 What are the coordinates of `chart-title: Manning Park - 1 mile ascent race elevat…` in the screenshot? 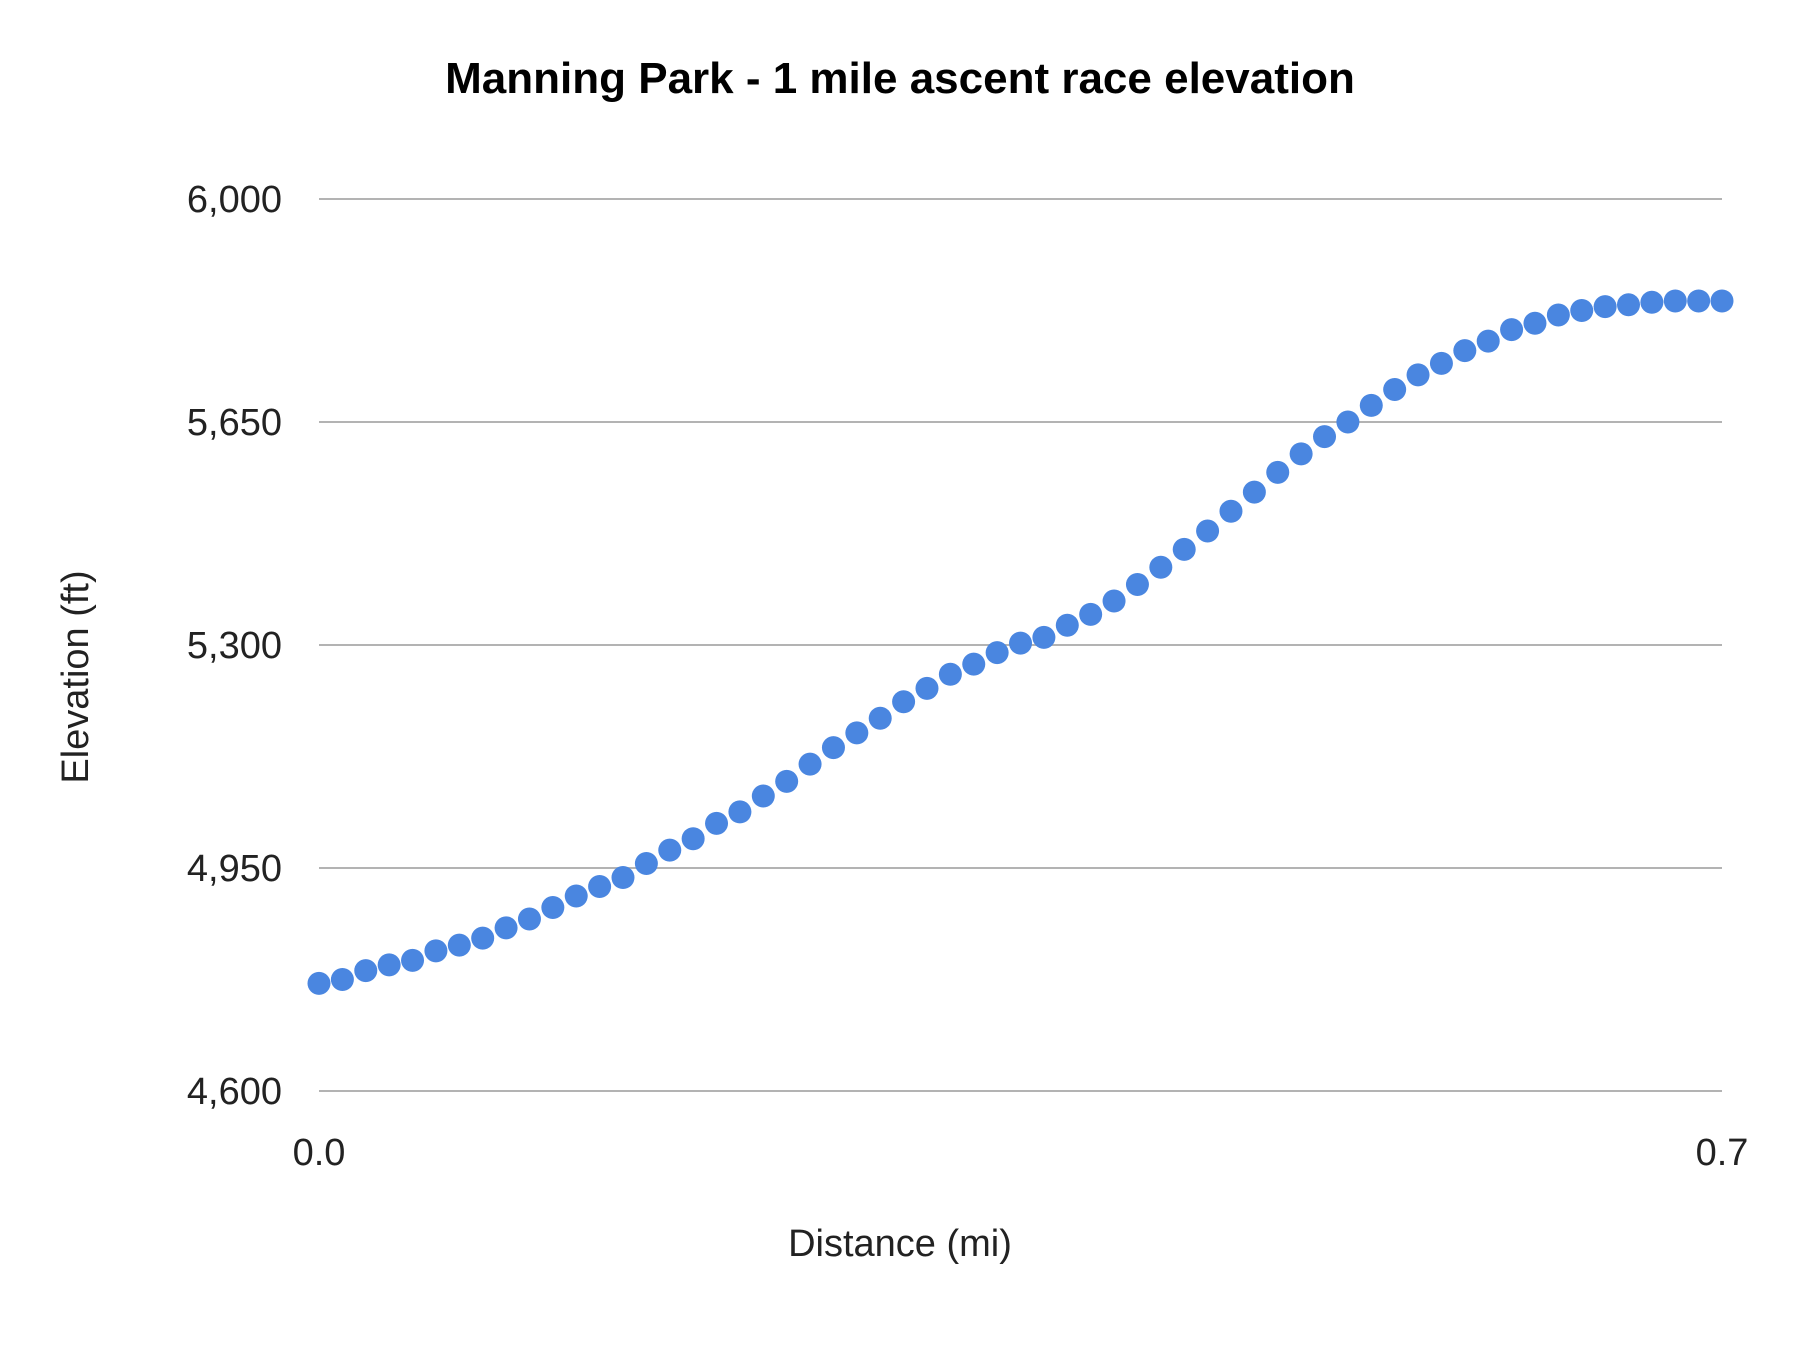 It's located at (900, 78).